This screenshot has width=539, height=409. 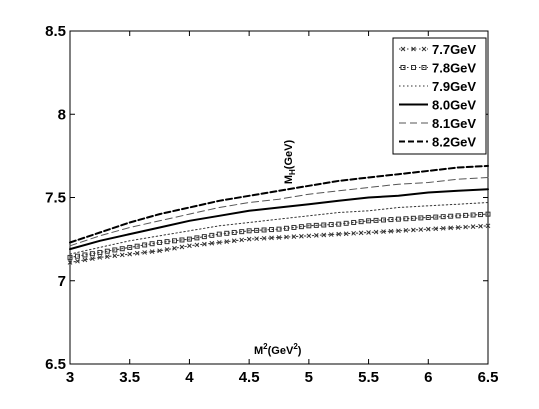 I want to click on legend-item: 8.2GeV, so click(x=437, y=142).